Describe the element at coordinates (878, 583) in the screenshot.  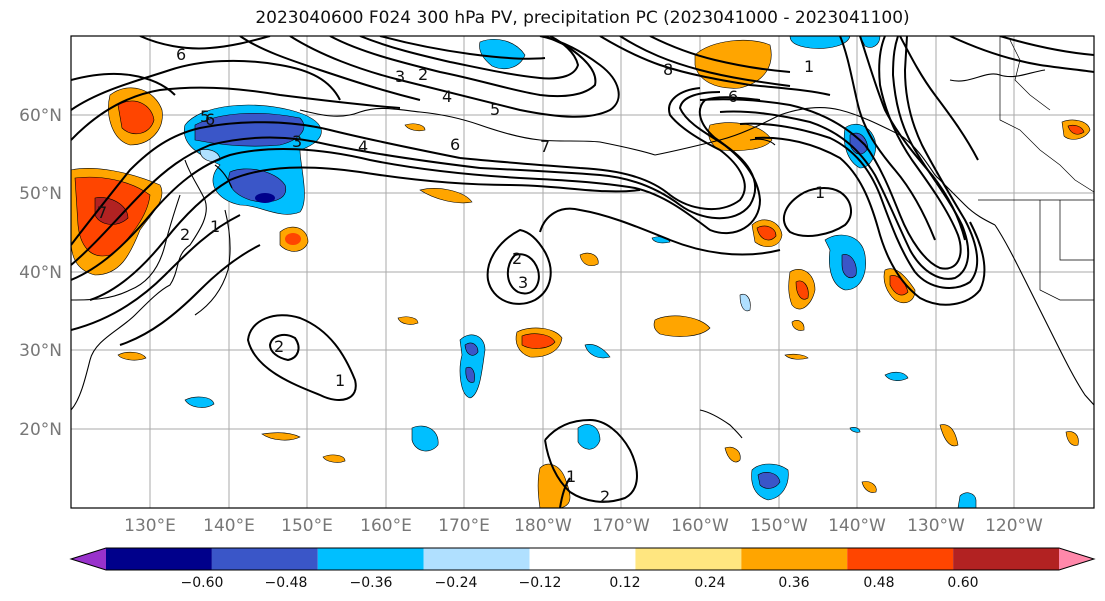
I see `colorbar-tick-label: 0.48` at that location.